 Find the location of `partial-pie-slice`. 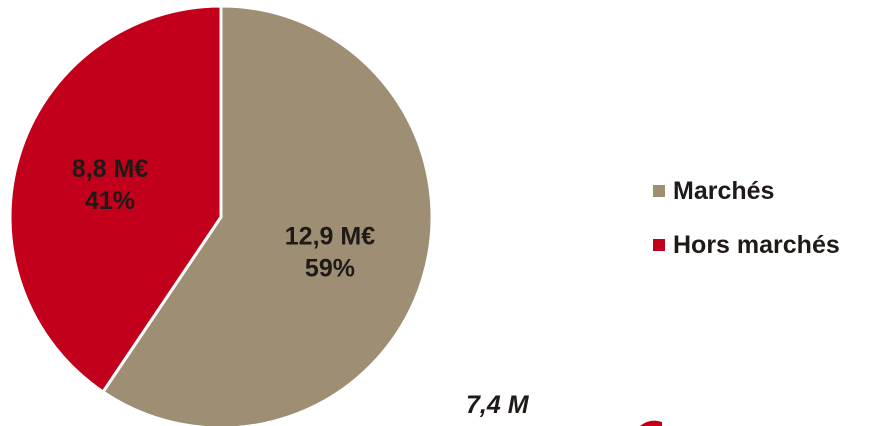

partial-pie-slice is located at coordinates (651, 423).